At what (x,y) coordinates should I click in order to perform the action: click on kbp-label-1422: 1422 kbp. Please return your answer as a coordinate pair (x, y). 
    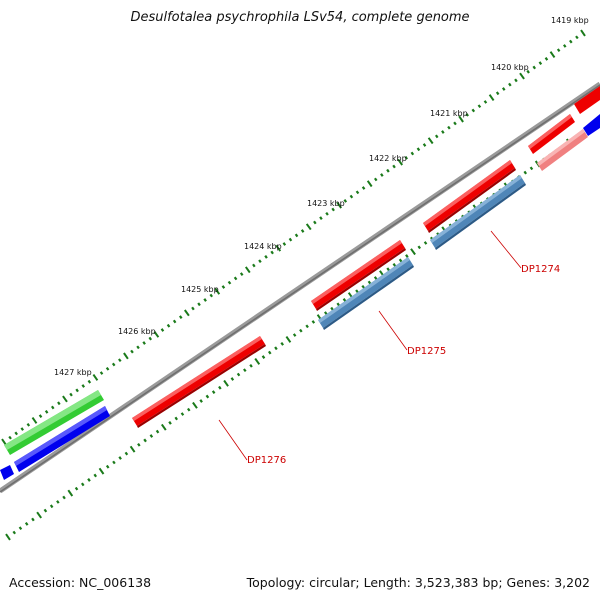
    Looking at the image, I should click on (388, 158).